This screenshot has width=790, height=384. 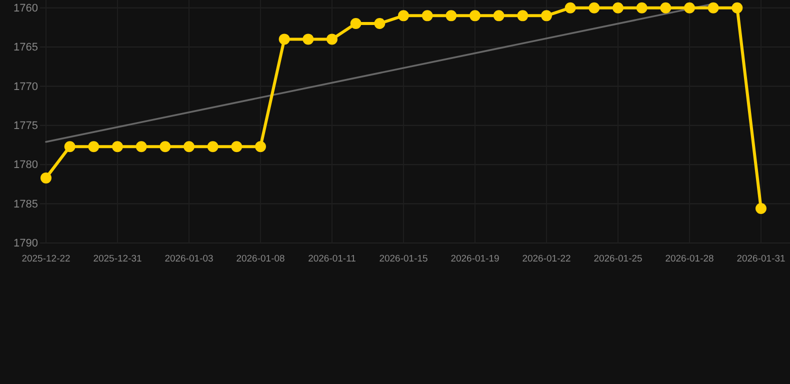 What do you see at coordinates (26, 48) in the screenshot?
I see `y-tick-label: 1765` at bounding box center [26, 48].